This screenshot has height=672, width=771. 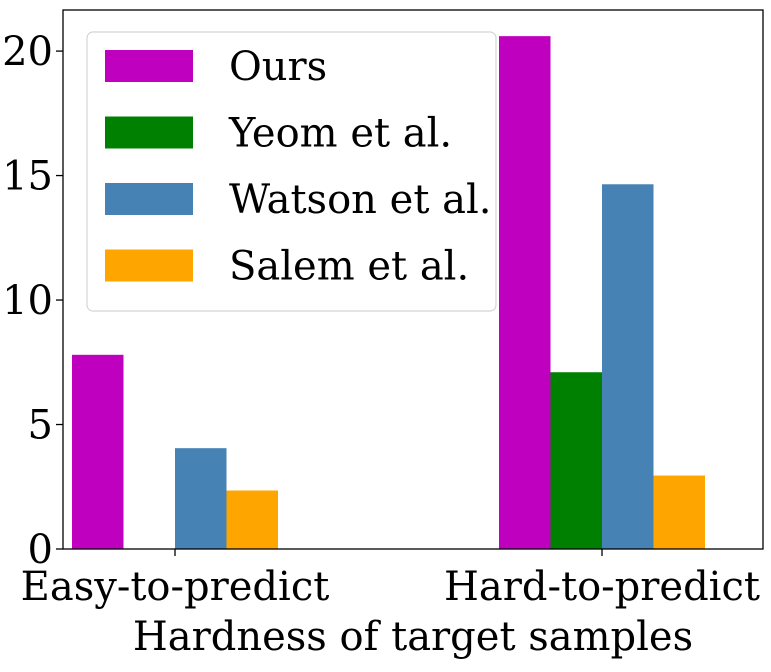 I want to click on legend-label: Ours, so click(x=278, y=67).